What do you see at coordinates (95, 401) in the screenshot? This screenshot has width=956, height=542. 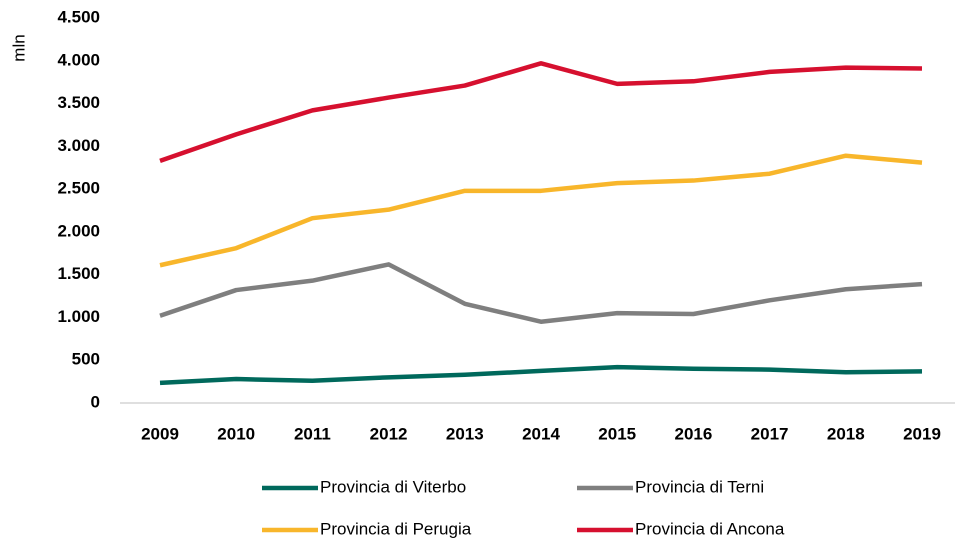 I see `y-tick-label: 0` at bounding box center [95, 401].